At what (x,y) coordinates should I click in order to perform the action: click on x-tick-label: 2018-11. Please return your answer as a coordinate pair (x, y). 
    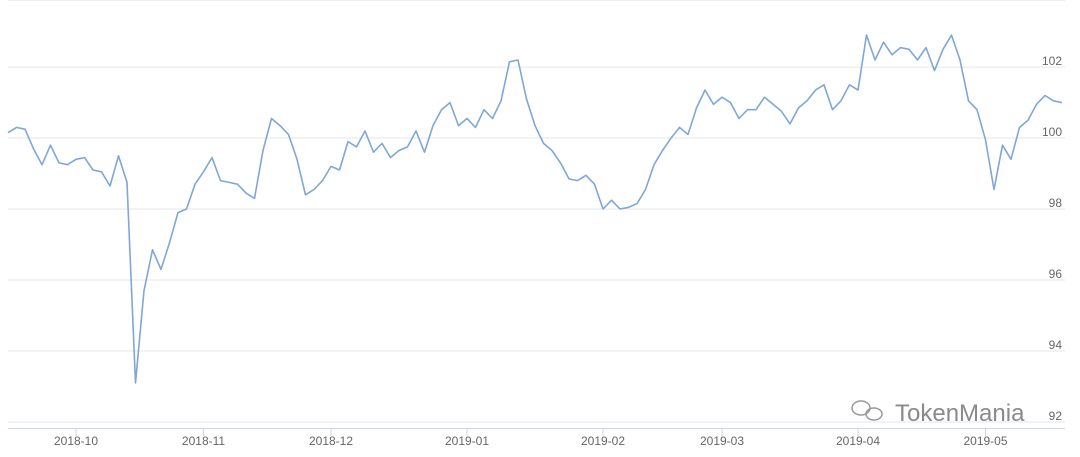
    Looking at the image, I should click on (203, 441).